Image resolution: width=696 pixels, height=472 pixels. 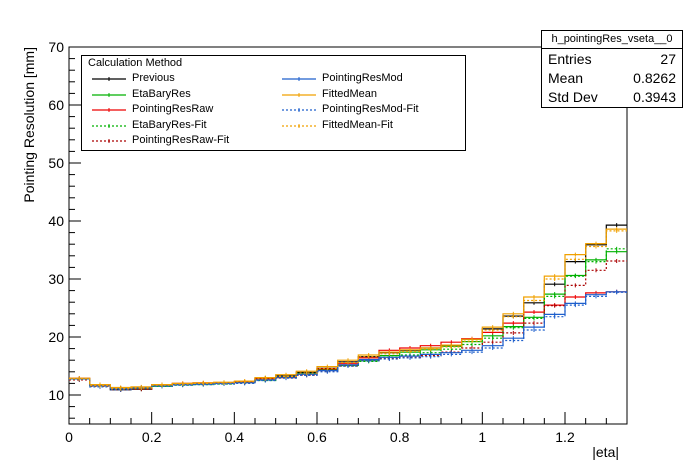 What do you see at coordinates (565, 437) in the screenshot?
I see `x-tick-label: 1.2` at bounding box center [565, 437].